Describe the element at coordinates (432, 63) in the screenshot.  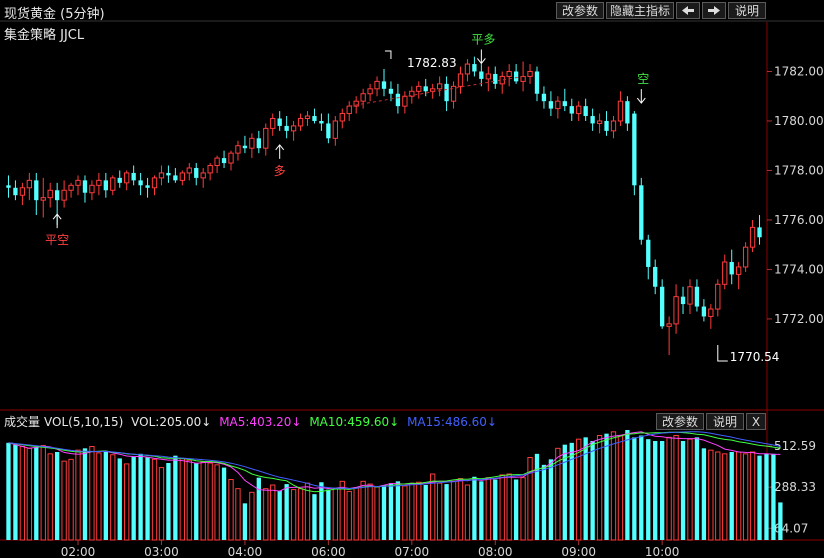
I see `high-price-label: 1782.83` at that location.